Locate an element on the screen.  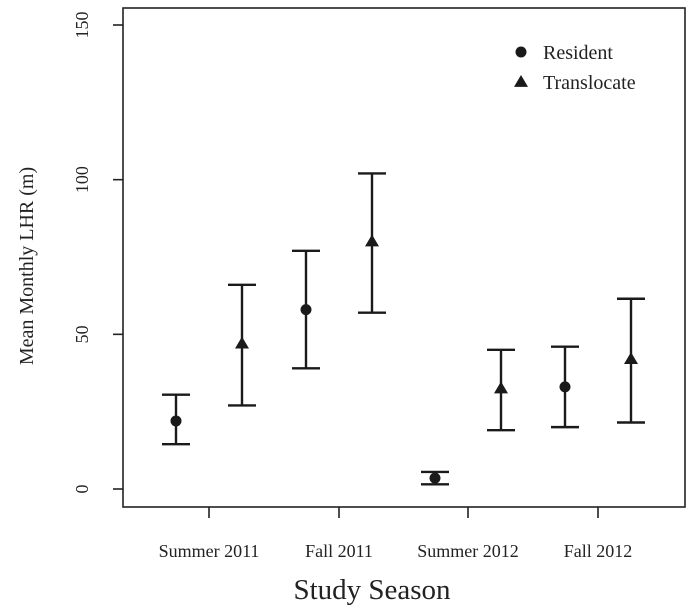
legend-label: Translocate is located at coordinates (589, 83).